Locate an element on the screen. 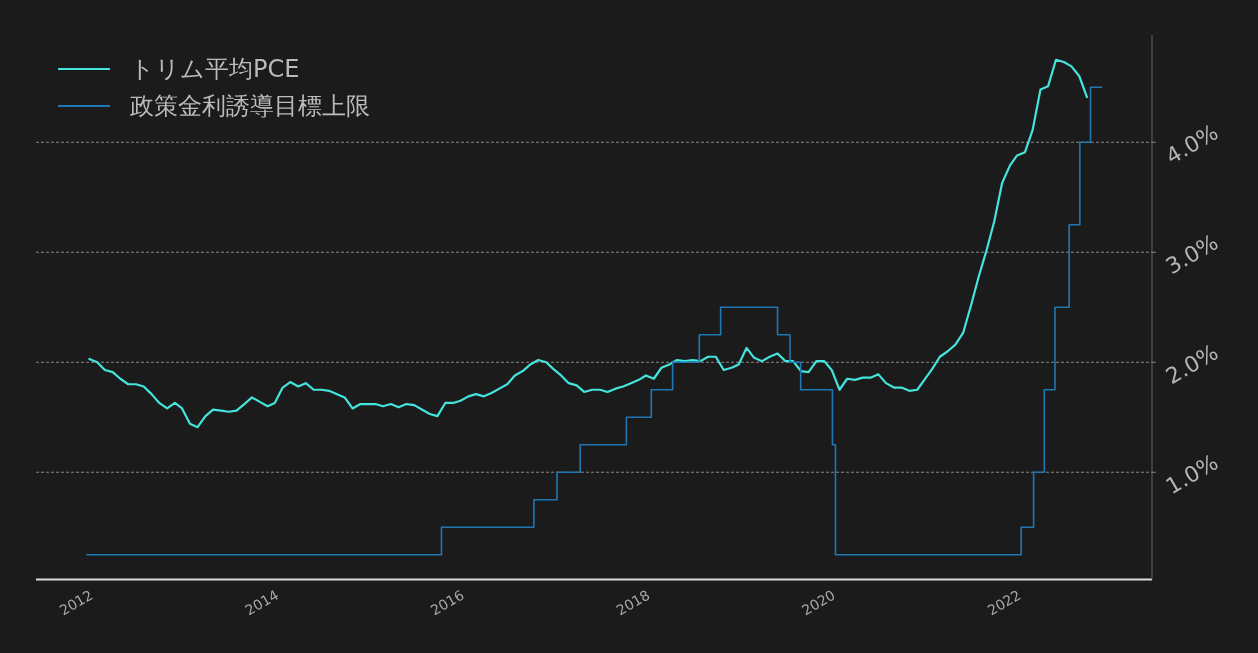 The height and width of the screenshot is (653, 1258). legend-label: 政策金利誘導目標上限 is located at coordinates (250, 106).